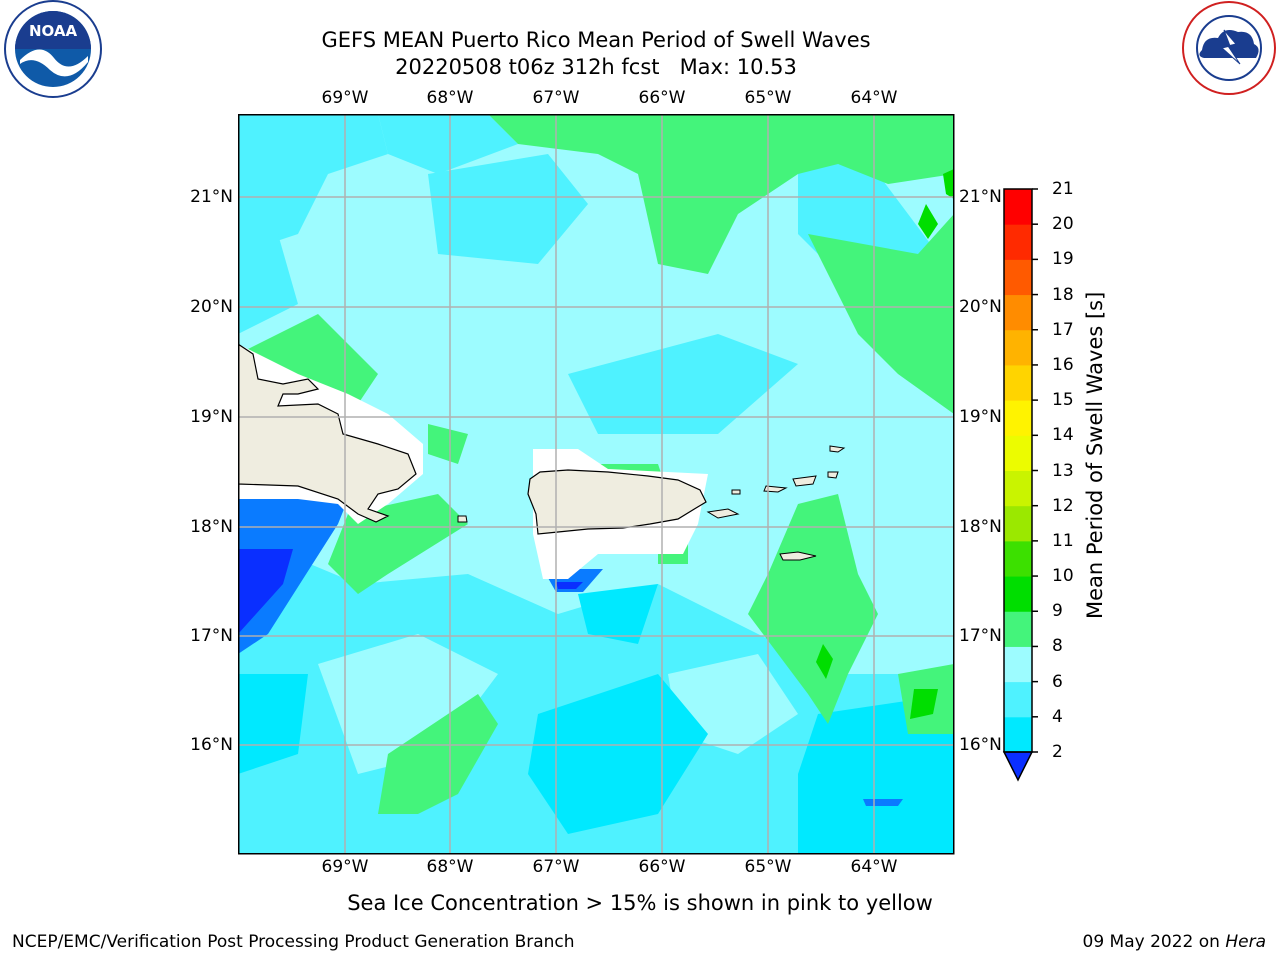 The width and height of the screenshot is (1280, 960). I want to click on lon-tick-top: 65°W, so click(768, 98).